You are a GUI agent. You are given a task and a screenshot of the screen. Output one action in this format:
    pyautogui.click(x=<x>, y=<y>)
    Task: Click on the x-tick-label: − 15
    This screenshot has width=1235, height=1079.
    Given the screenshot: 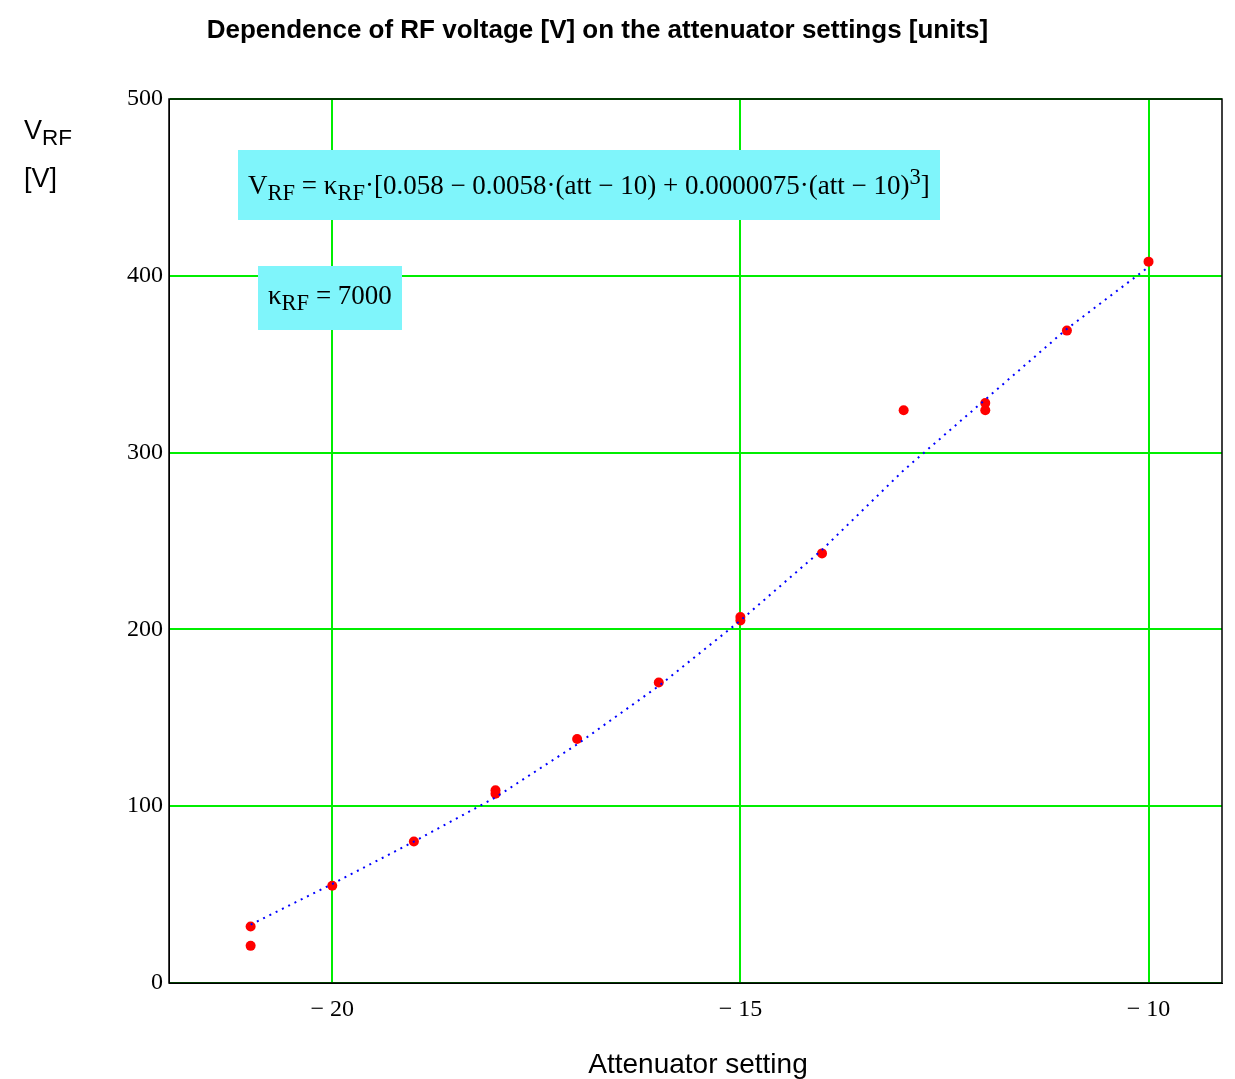 What is the action you would take?
    pyautogui.click(x=740, y=1007)
    